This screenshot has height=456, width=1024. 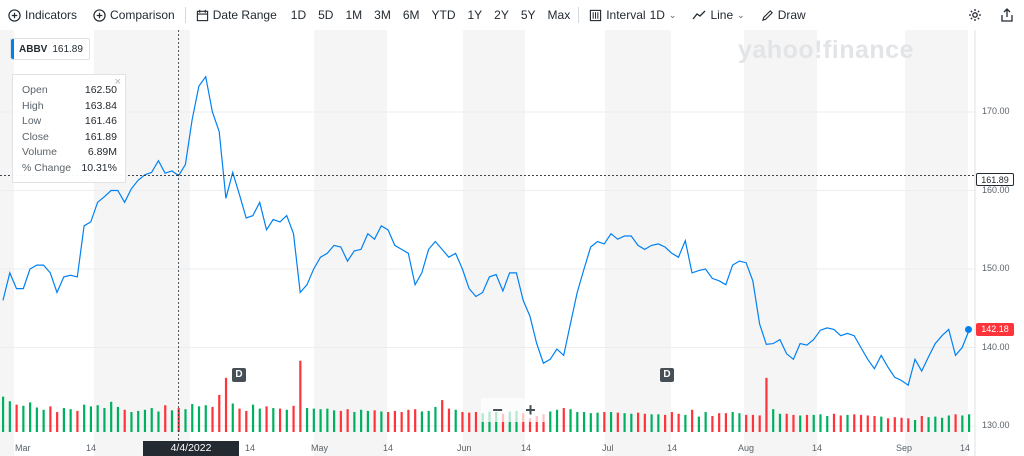 I want to click on indicators-button: Indicators, so click(x=42, y=15).